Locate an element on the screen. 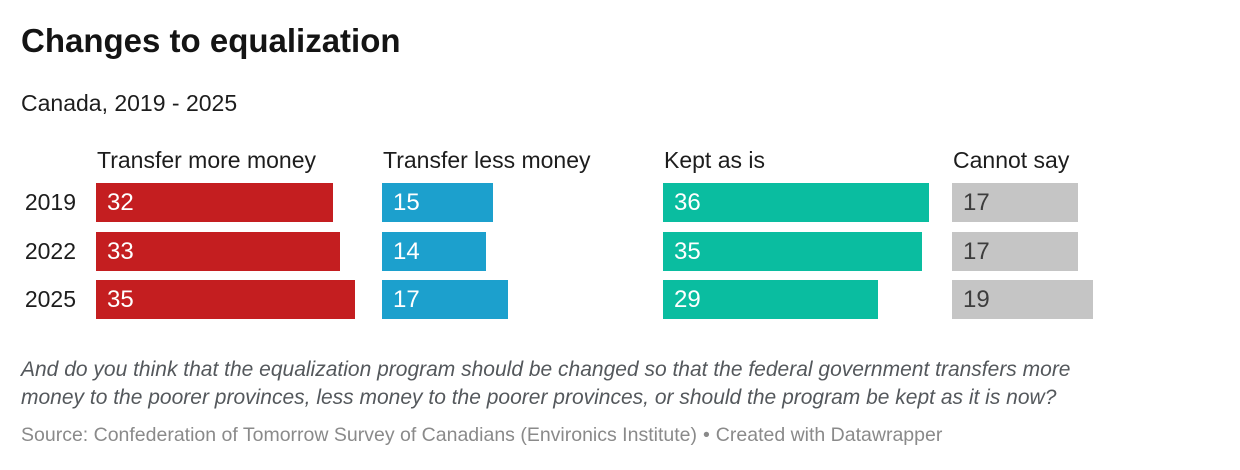 The image size is (1240, 470). bar-transfer-less-money-2019: 15 is located at coordinates (437, 202).